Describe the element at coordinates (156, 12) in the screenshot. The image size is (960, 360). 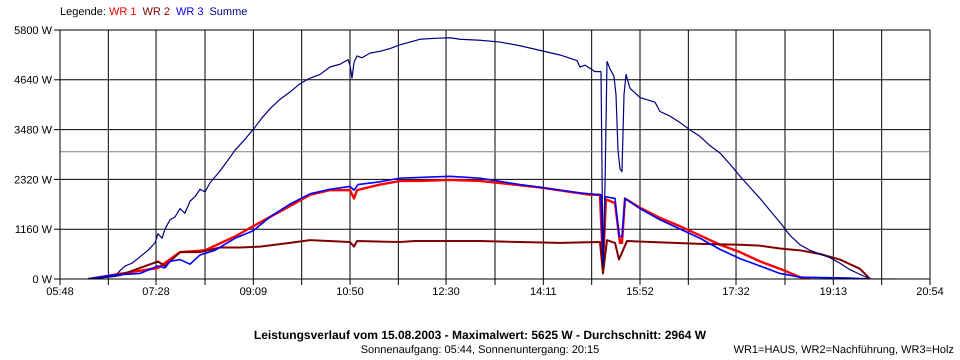
I see `text: WR 2` at that location.